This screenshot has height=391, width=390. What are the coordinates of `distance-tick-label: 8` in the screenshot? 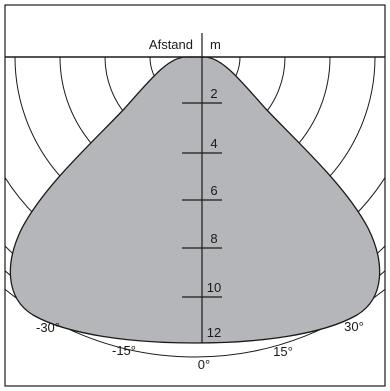 It's located at (213, 238).